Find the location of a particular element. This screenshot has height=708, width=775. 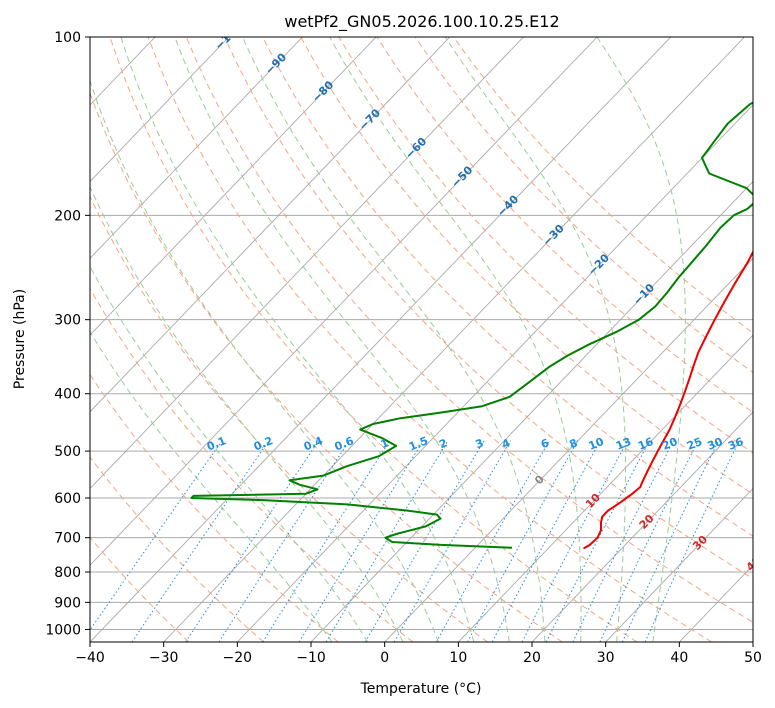

mixing-ratio-label: 36 is located at coordinates (735, 444).